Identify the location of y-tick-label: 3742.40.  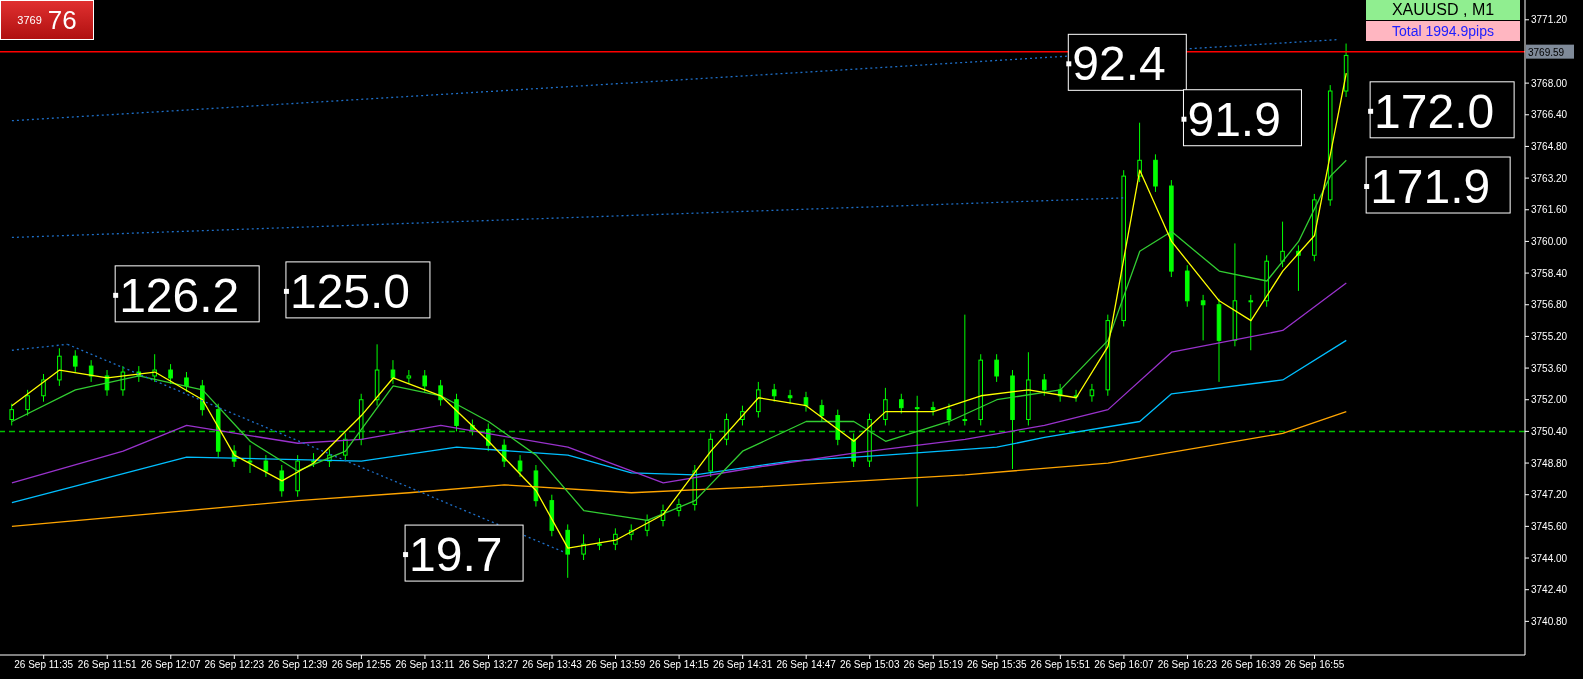
(1549, 590).